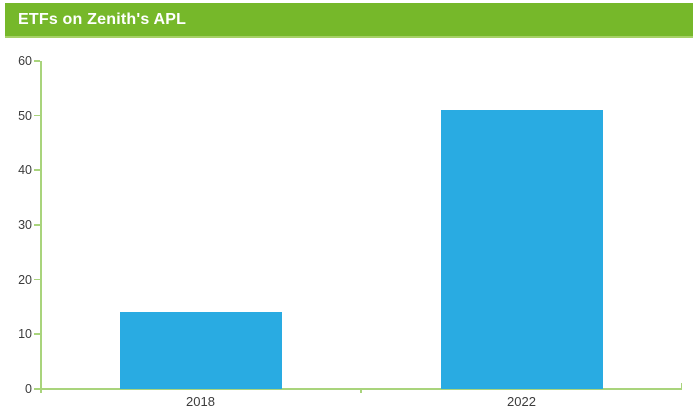 The height and width of the screenshot is (416, 694). I want to click on y-tick-label: 10, so click(25, 334).